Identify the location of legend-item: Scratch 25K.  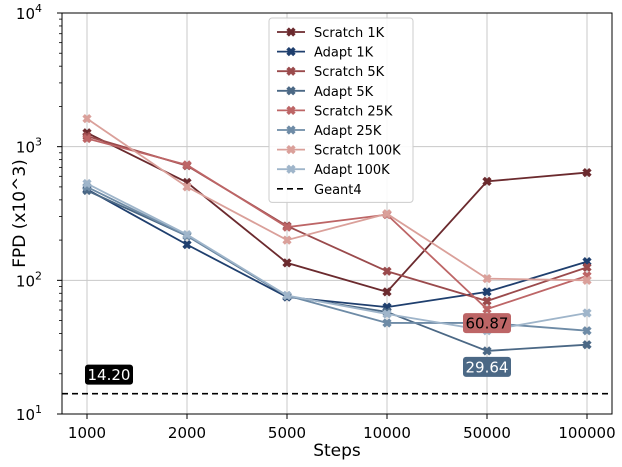
(335, 111).